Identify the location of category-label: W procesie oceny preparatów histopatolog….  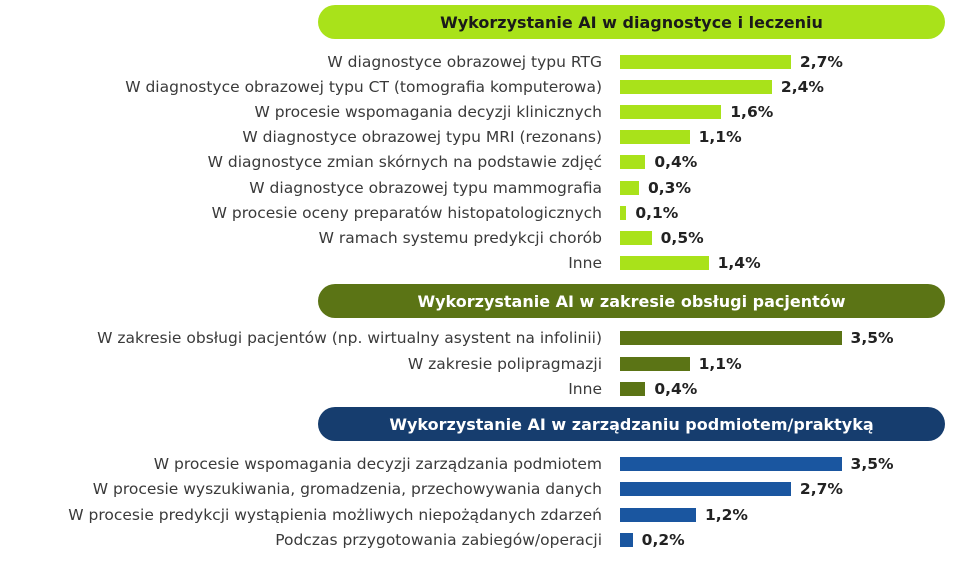
(406, 212).